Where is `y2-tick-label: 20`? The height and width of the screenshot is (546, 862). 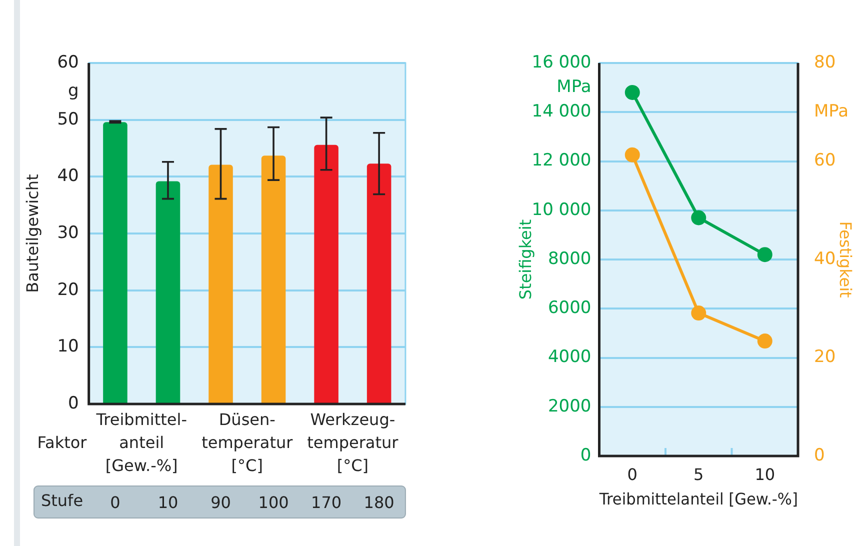 y2-tick-label: 20 is located at coordinates (825, 357).